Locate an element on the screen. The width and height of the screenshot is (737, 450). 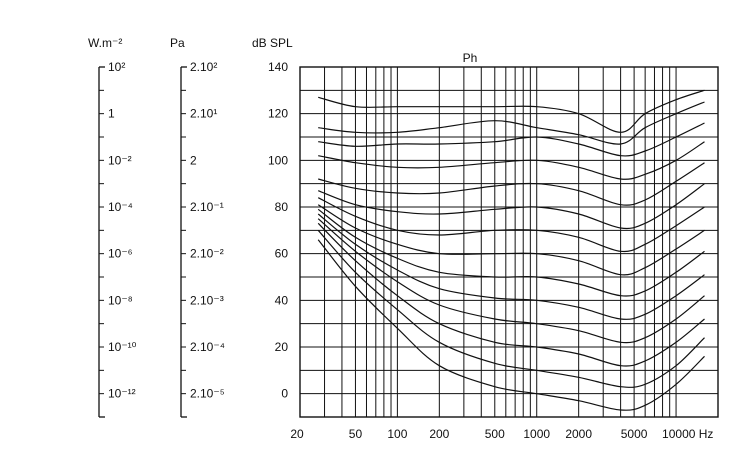
scale-tick-label: 2.10¹ is located at coordinates (203, 114).